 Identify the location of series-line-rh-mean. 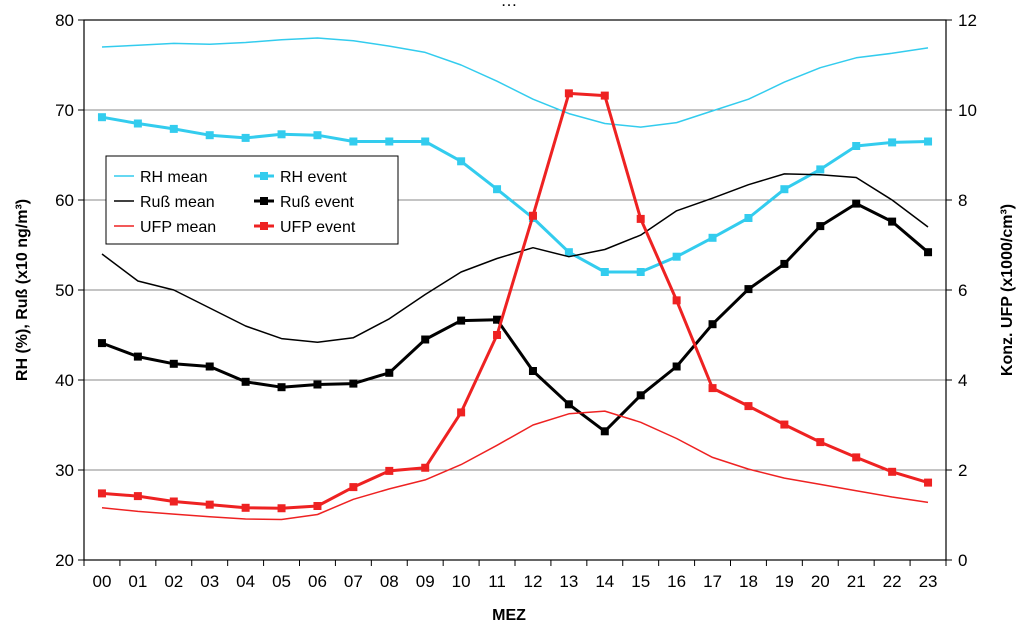
(515, 82).